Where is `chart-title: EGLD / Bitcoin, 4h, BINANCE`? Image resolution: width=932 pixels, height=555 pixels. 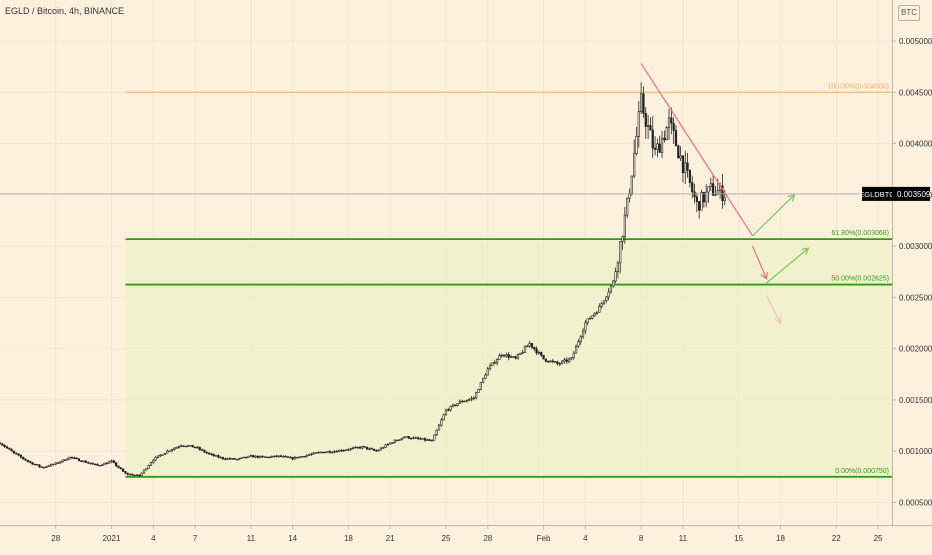 chart-title: EGLD / Bitcoin, 4h, BINANCE is located at coordinates (65, 11).